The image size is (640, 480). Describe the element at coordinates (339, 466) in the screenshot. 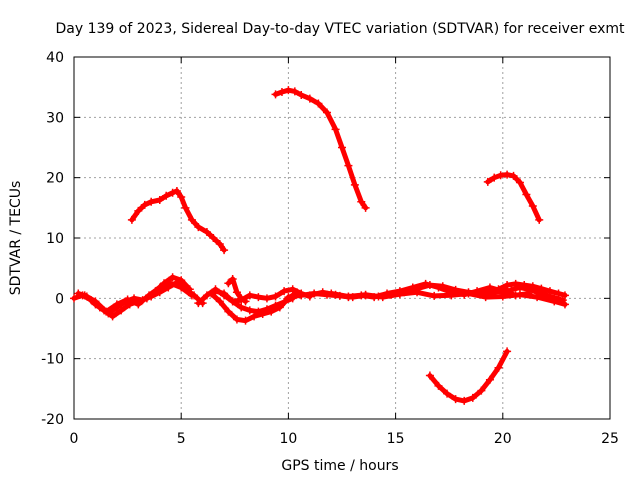

I see `x-axis-label: GPS time / hours` at that location.